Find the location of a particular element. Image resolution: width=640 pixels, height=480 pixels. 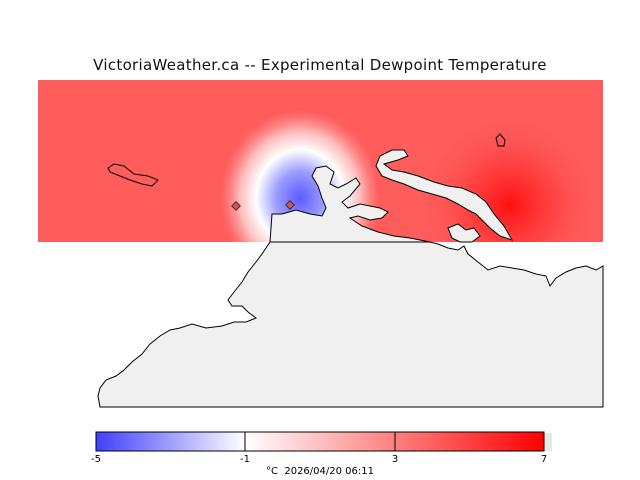

colorbar-caption: °C 2026/04/20 06:11 is located at coordinates (320, 471).